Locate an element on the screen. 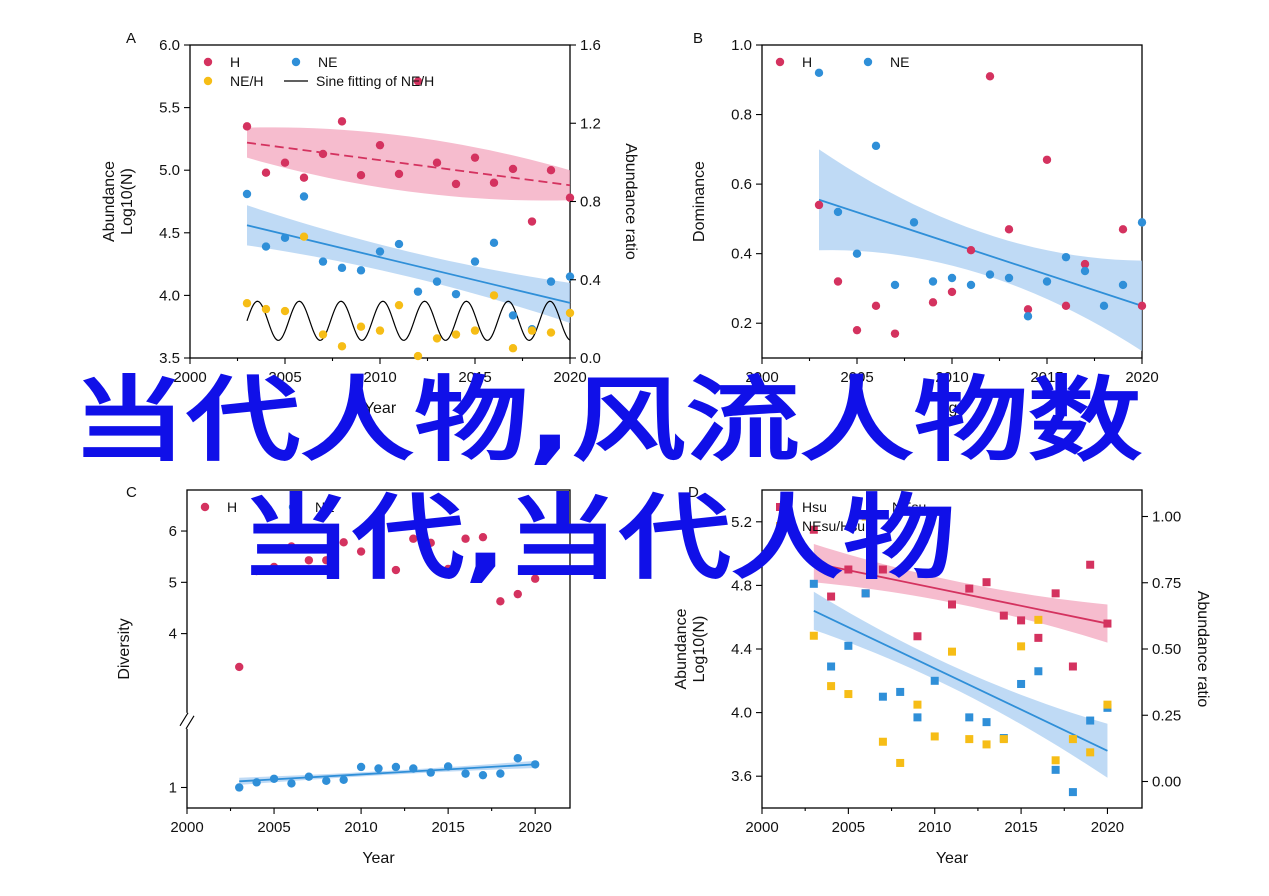 The image size is (1269, 896). legend-label: H is located at coordinates (235, 62).